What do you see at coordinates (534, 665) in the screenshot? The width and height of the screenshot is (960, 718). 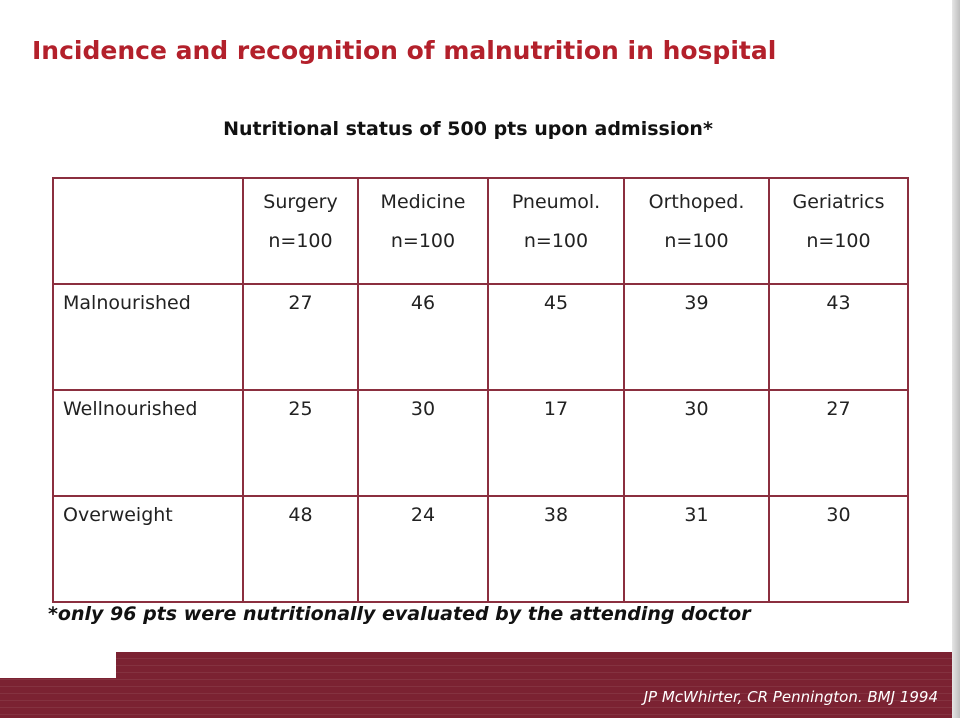 I see `footer-band-upper` at bounding box center [534, 665].